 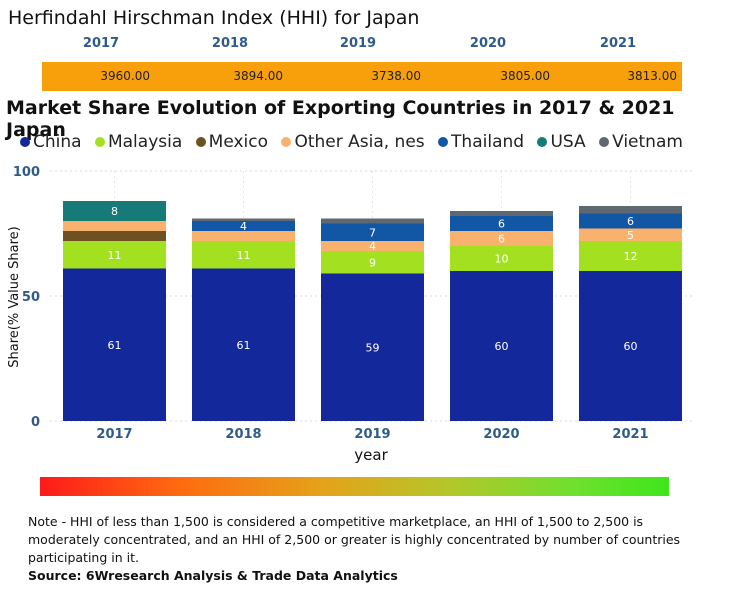 What do you see at coordinates (354, 486) in the screenshot?
I see `concentration-gradient-scale` at bounding box center [354, 486].